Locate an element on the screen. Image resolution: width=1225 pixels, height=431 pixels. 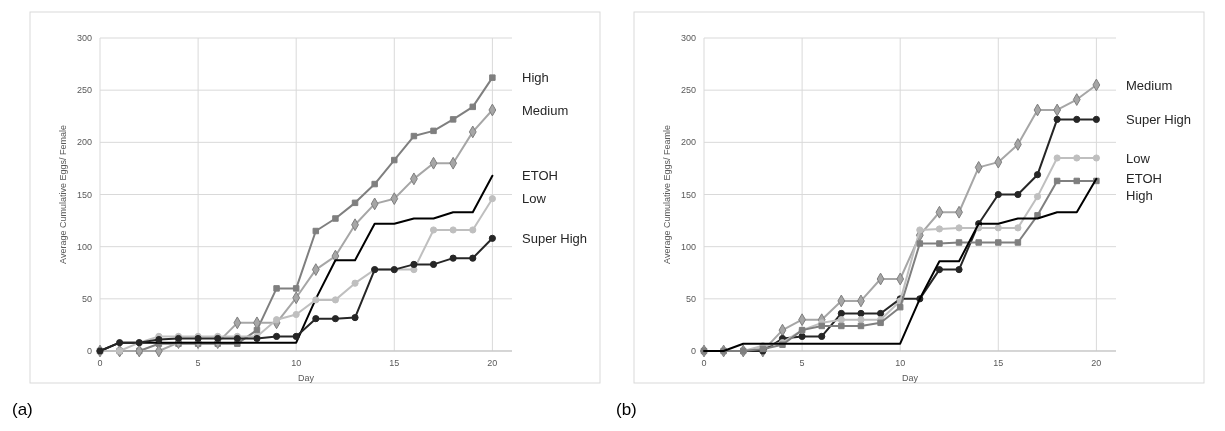
y-axis-title: Average Cumulative Eggs/ Female is located at coordinates (63, 194).